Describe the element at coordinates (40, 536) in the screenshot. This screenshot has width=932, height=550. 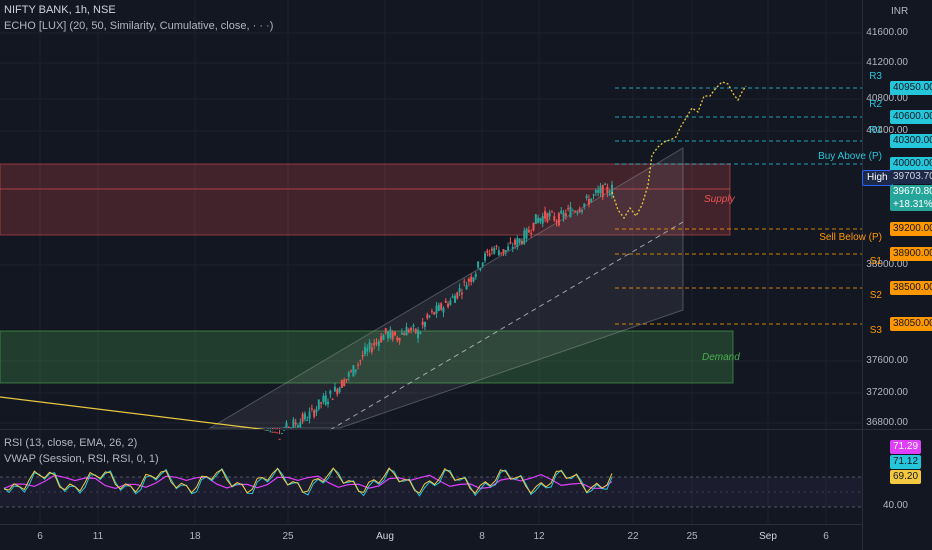
I see `time-axis-tick: 6` at that location.